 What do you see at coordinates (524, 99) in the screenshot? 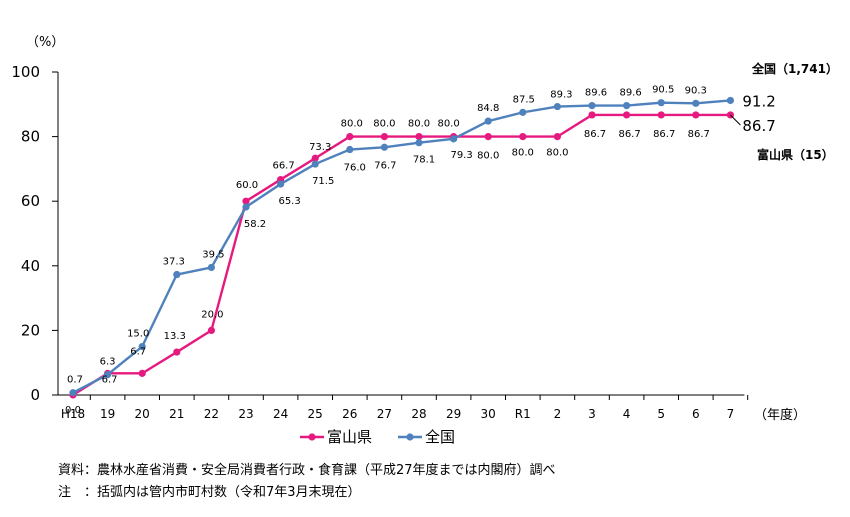
I see `data-label: 87.5` at bounding box center [524, 99].